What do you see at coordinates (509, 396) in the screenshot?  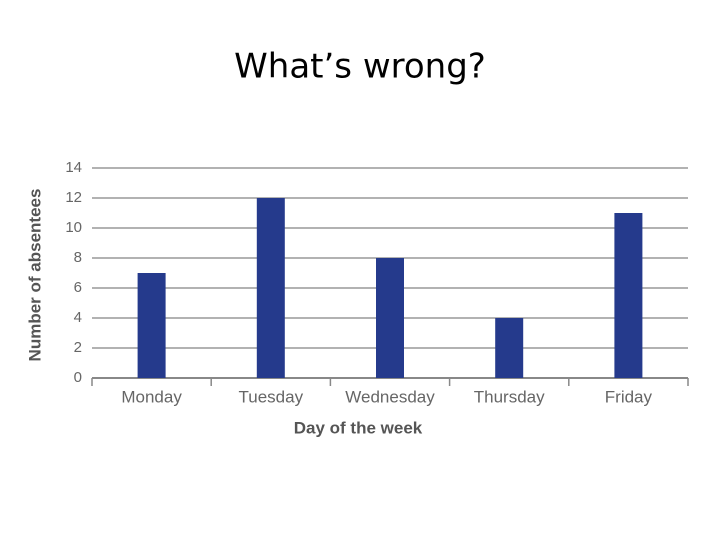 I see `x-tick-label: Thursday` at bounding box center [509, 396].